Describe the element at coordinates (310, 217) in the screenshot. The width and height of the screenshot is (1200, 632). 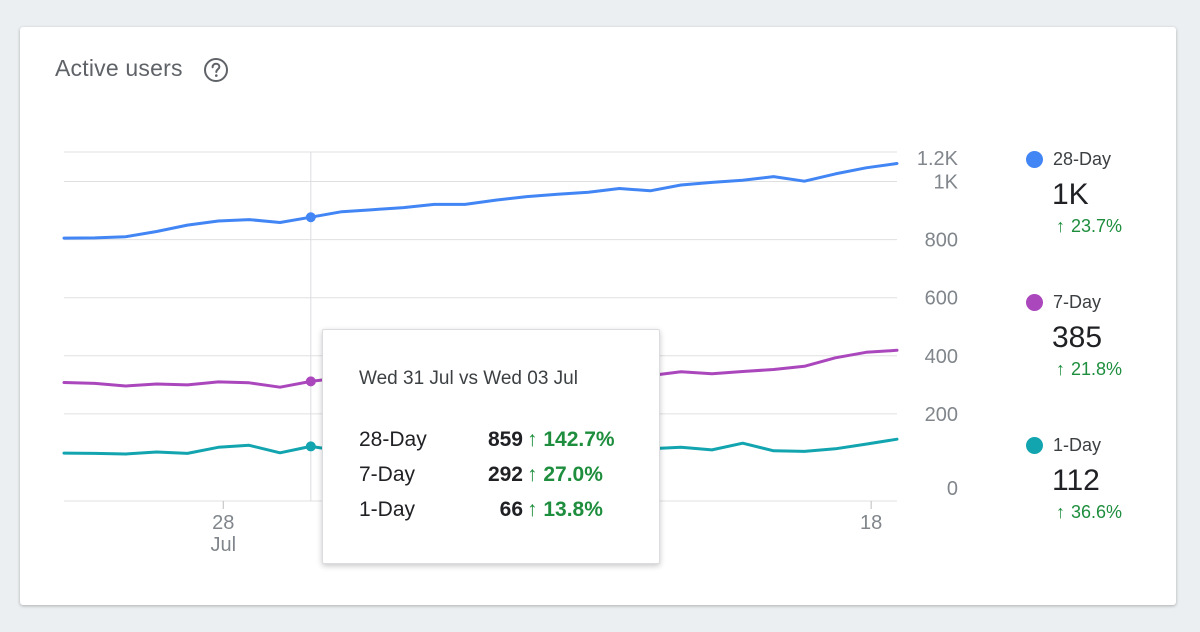
I see `data-point-28-day` at that location.